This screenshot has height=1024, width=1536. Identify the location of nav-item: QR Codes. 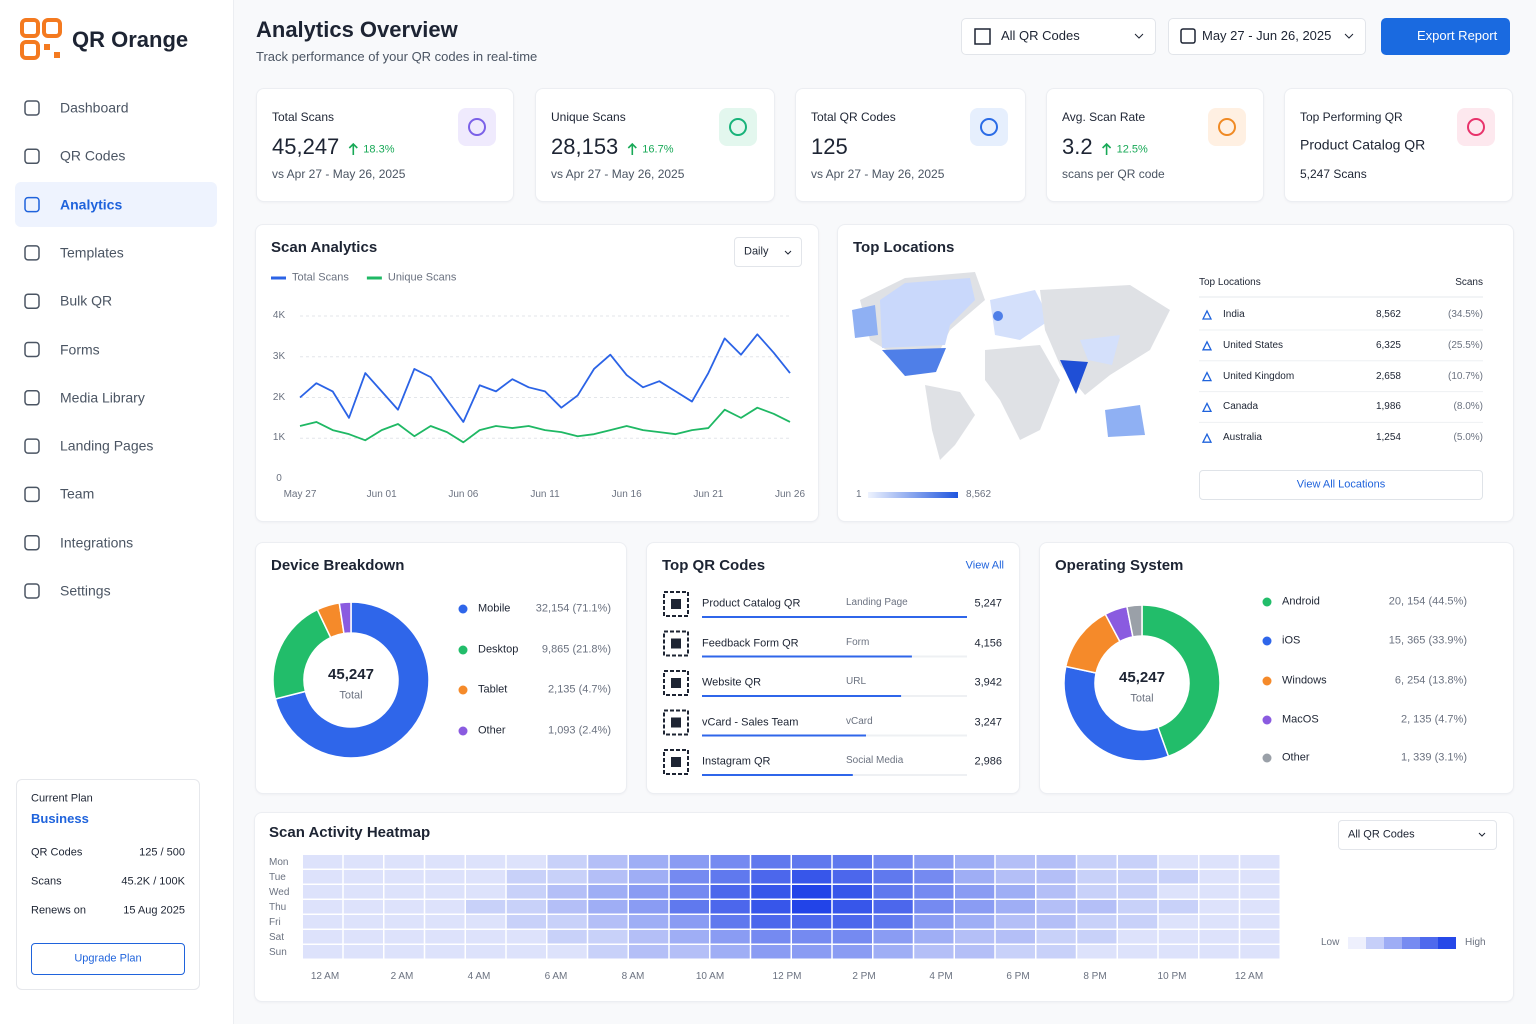
(93, 155).